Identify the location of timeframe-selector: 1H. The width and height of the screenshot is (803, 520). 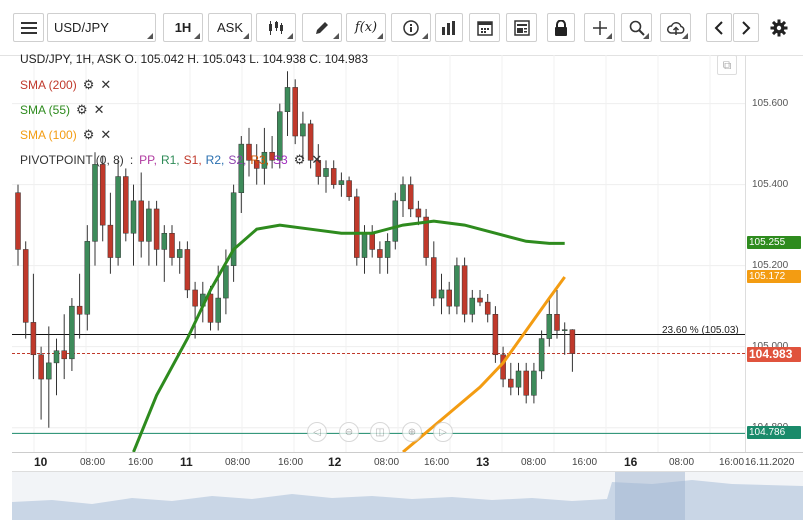
(183, 27).